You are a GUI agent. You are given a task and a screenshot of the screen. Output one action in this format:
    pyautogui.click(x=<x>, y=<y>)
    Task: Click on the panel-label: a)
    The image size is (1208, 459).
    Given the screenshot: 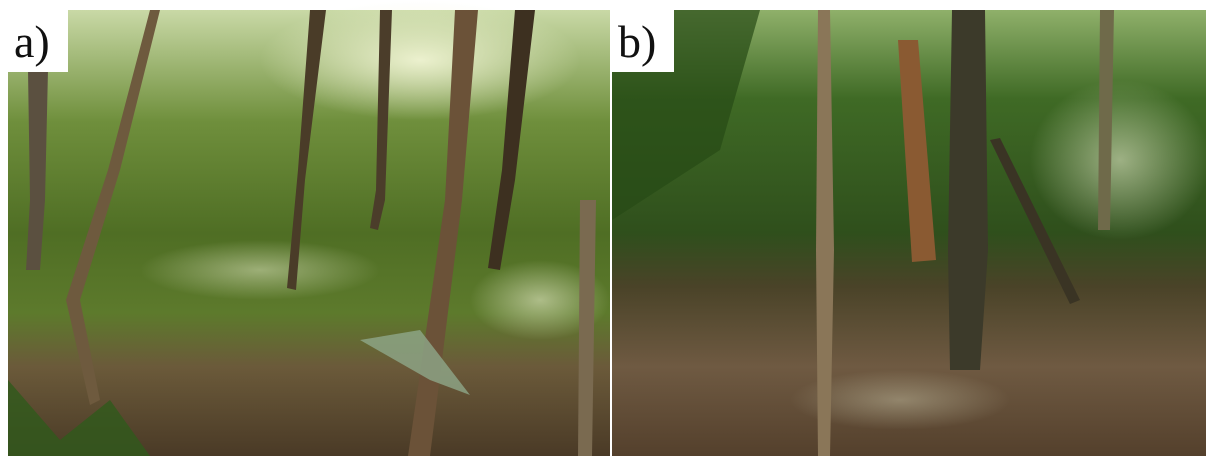 What is the action you would take?
    pyautogui.click(x=32, y=41)
    